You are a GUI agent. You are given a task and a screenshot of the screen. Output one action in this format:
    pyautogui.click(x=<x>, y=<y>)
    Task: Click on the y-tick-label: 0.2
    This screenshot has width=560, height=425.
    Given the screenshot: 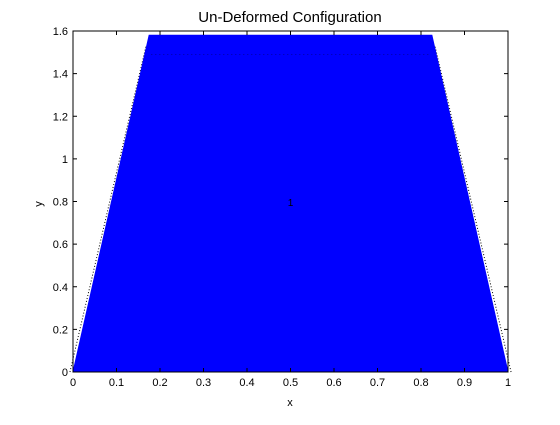 What is the action you would take?
    pyautogui.click(x=60, y=330)
    